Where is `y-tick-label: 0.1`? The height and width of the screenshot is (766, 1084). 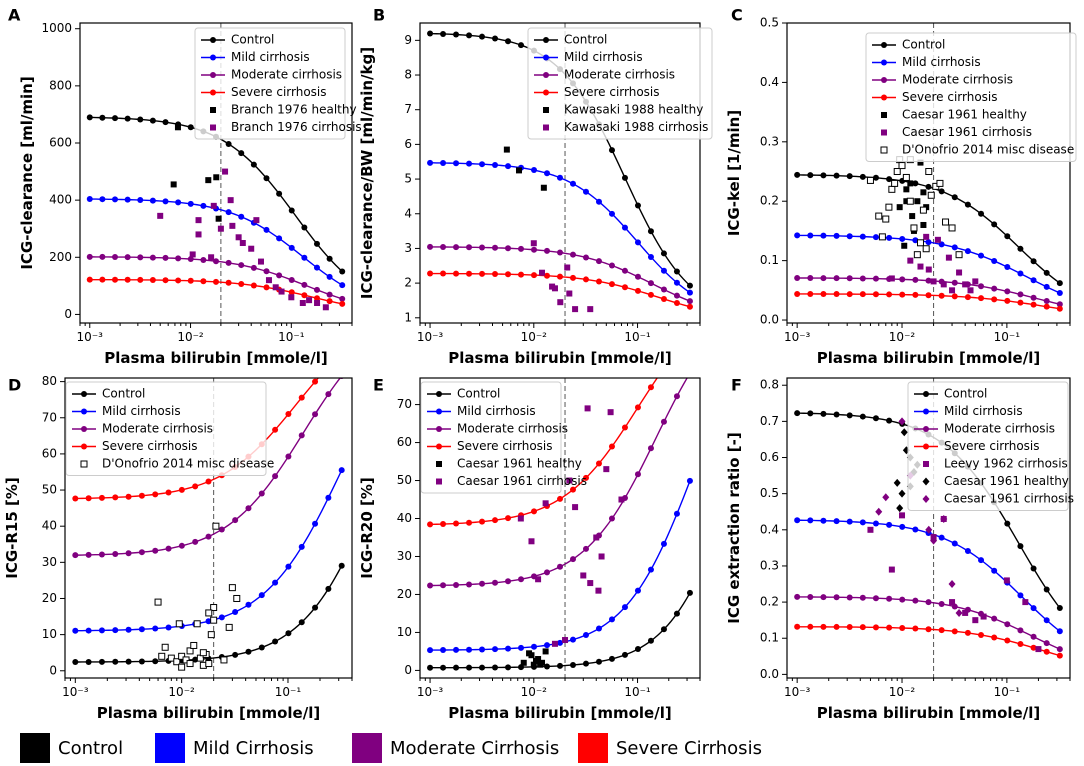
y-tick-label: 0.1 is located at coordinates (769, 638).